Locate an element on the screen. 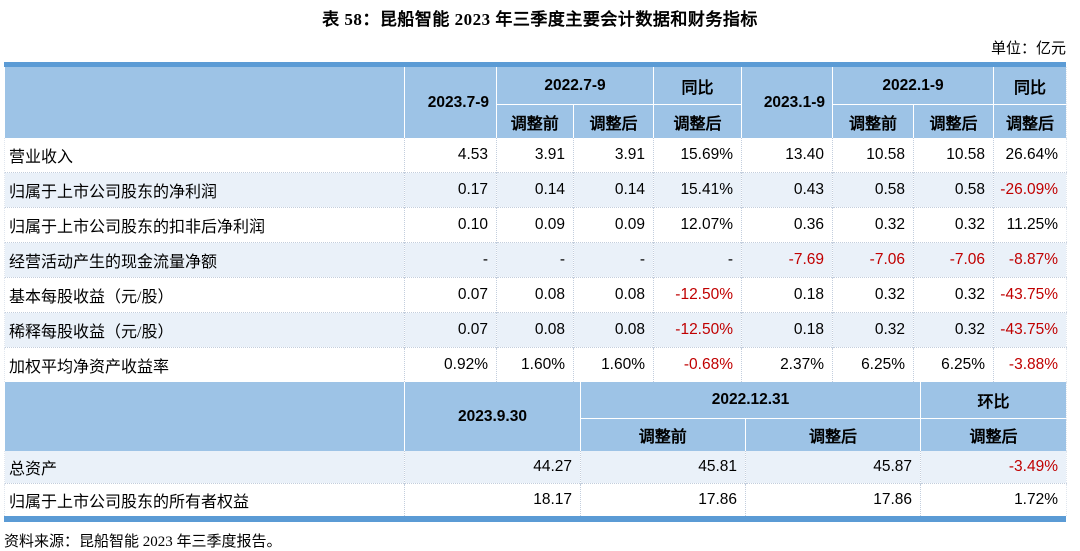 The image size is (1080, 551). value-cell: 4.53 is located at coordinates (450, 155).